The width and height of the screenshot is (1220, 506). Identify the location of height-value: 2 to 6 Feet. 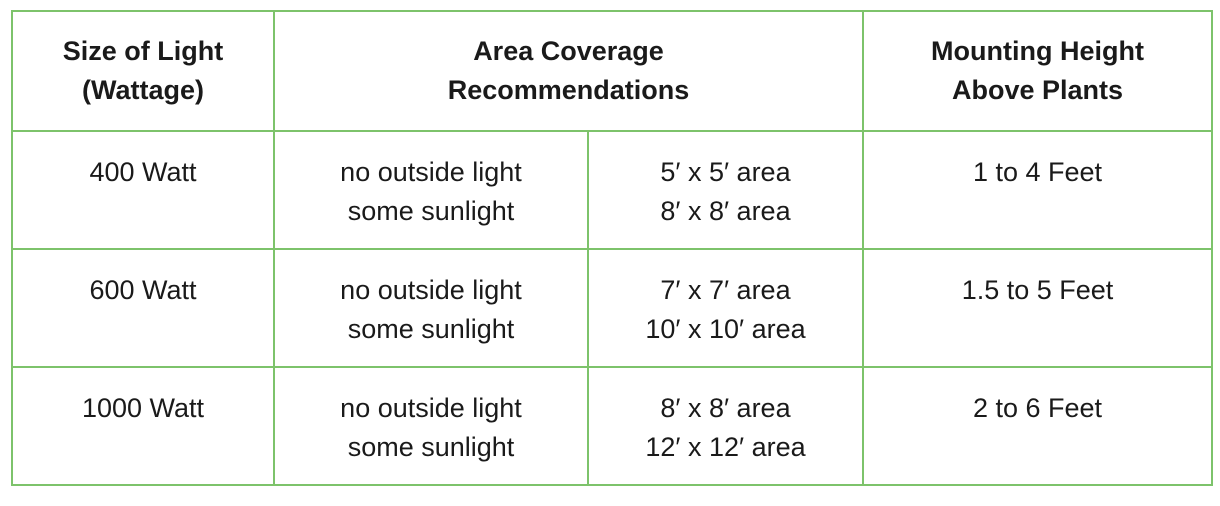
(1037, 408).